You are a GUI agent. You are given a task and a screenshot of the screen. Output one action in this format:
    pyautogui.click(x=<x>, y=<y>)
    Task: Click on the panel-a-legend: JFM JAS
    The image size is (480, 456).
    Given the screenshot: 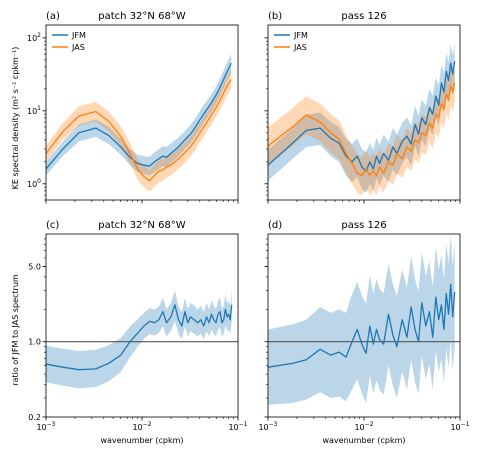 What is the action you would take?
    pyautogui.click(x=69, y=41)
    